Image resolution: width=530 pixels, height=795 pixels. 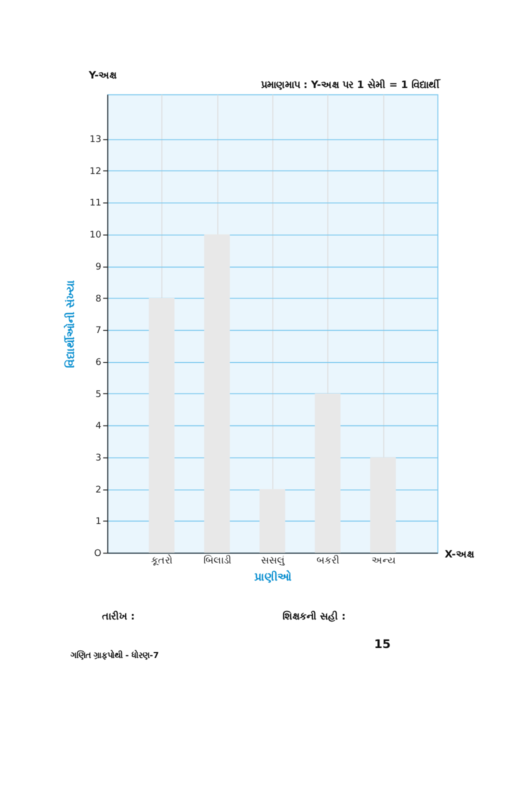 I want to click on y-tick-label: 8, so click(x=98, y=298).